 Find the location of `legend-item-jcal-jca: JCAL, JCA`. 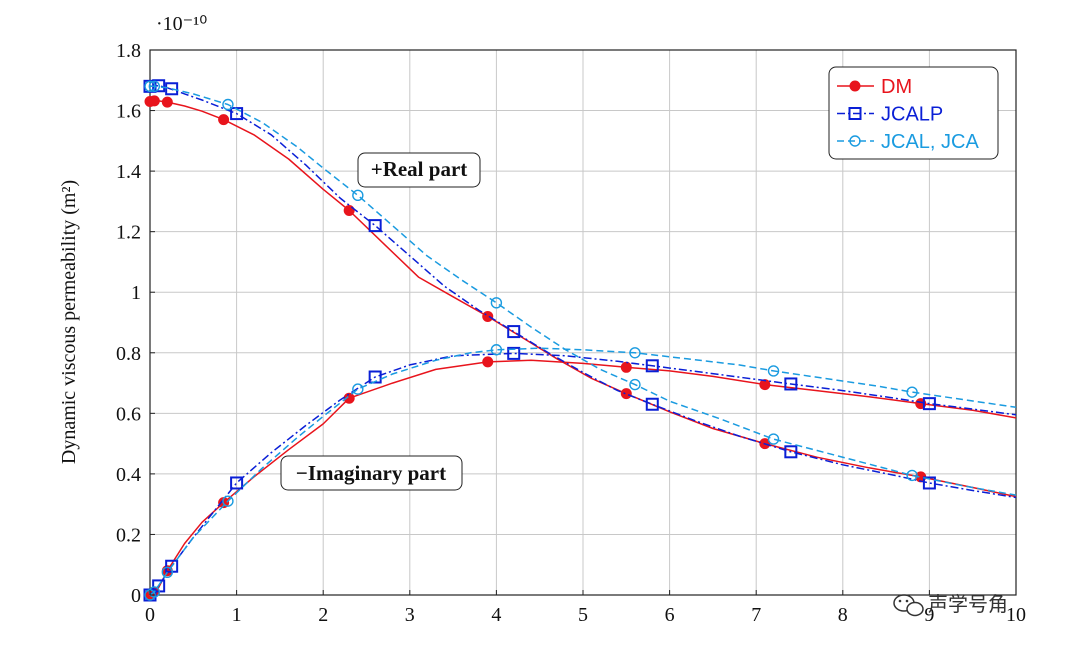

legend-item-jcal-jca: JCAL, JCA is located at coordinates (908, 142).